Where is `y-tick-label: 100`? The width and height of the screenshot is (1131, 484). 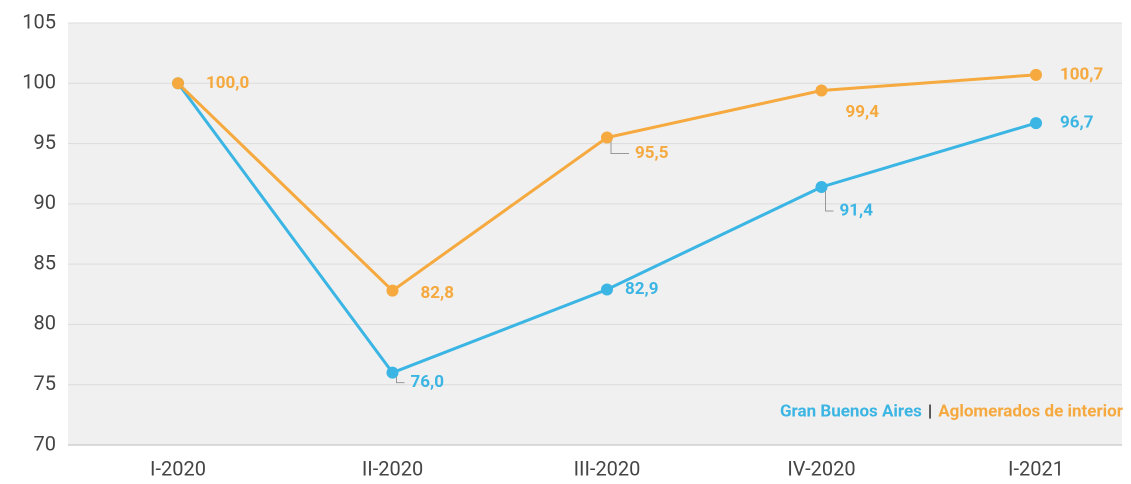 y-tick-label: 100 is located at coordinates (39, 82).